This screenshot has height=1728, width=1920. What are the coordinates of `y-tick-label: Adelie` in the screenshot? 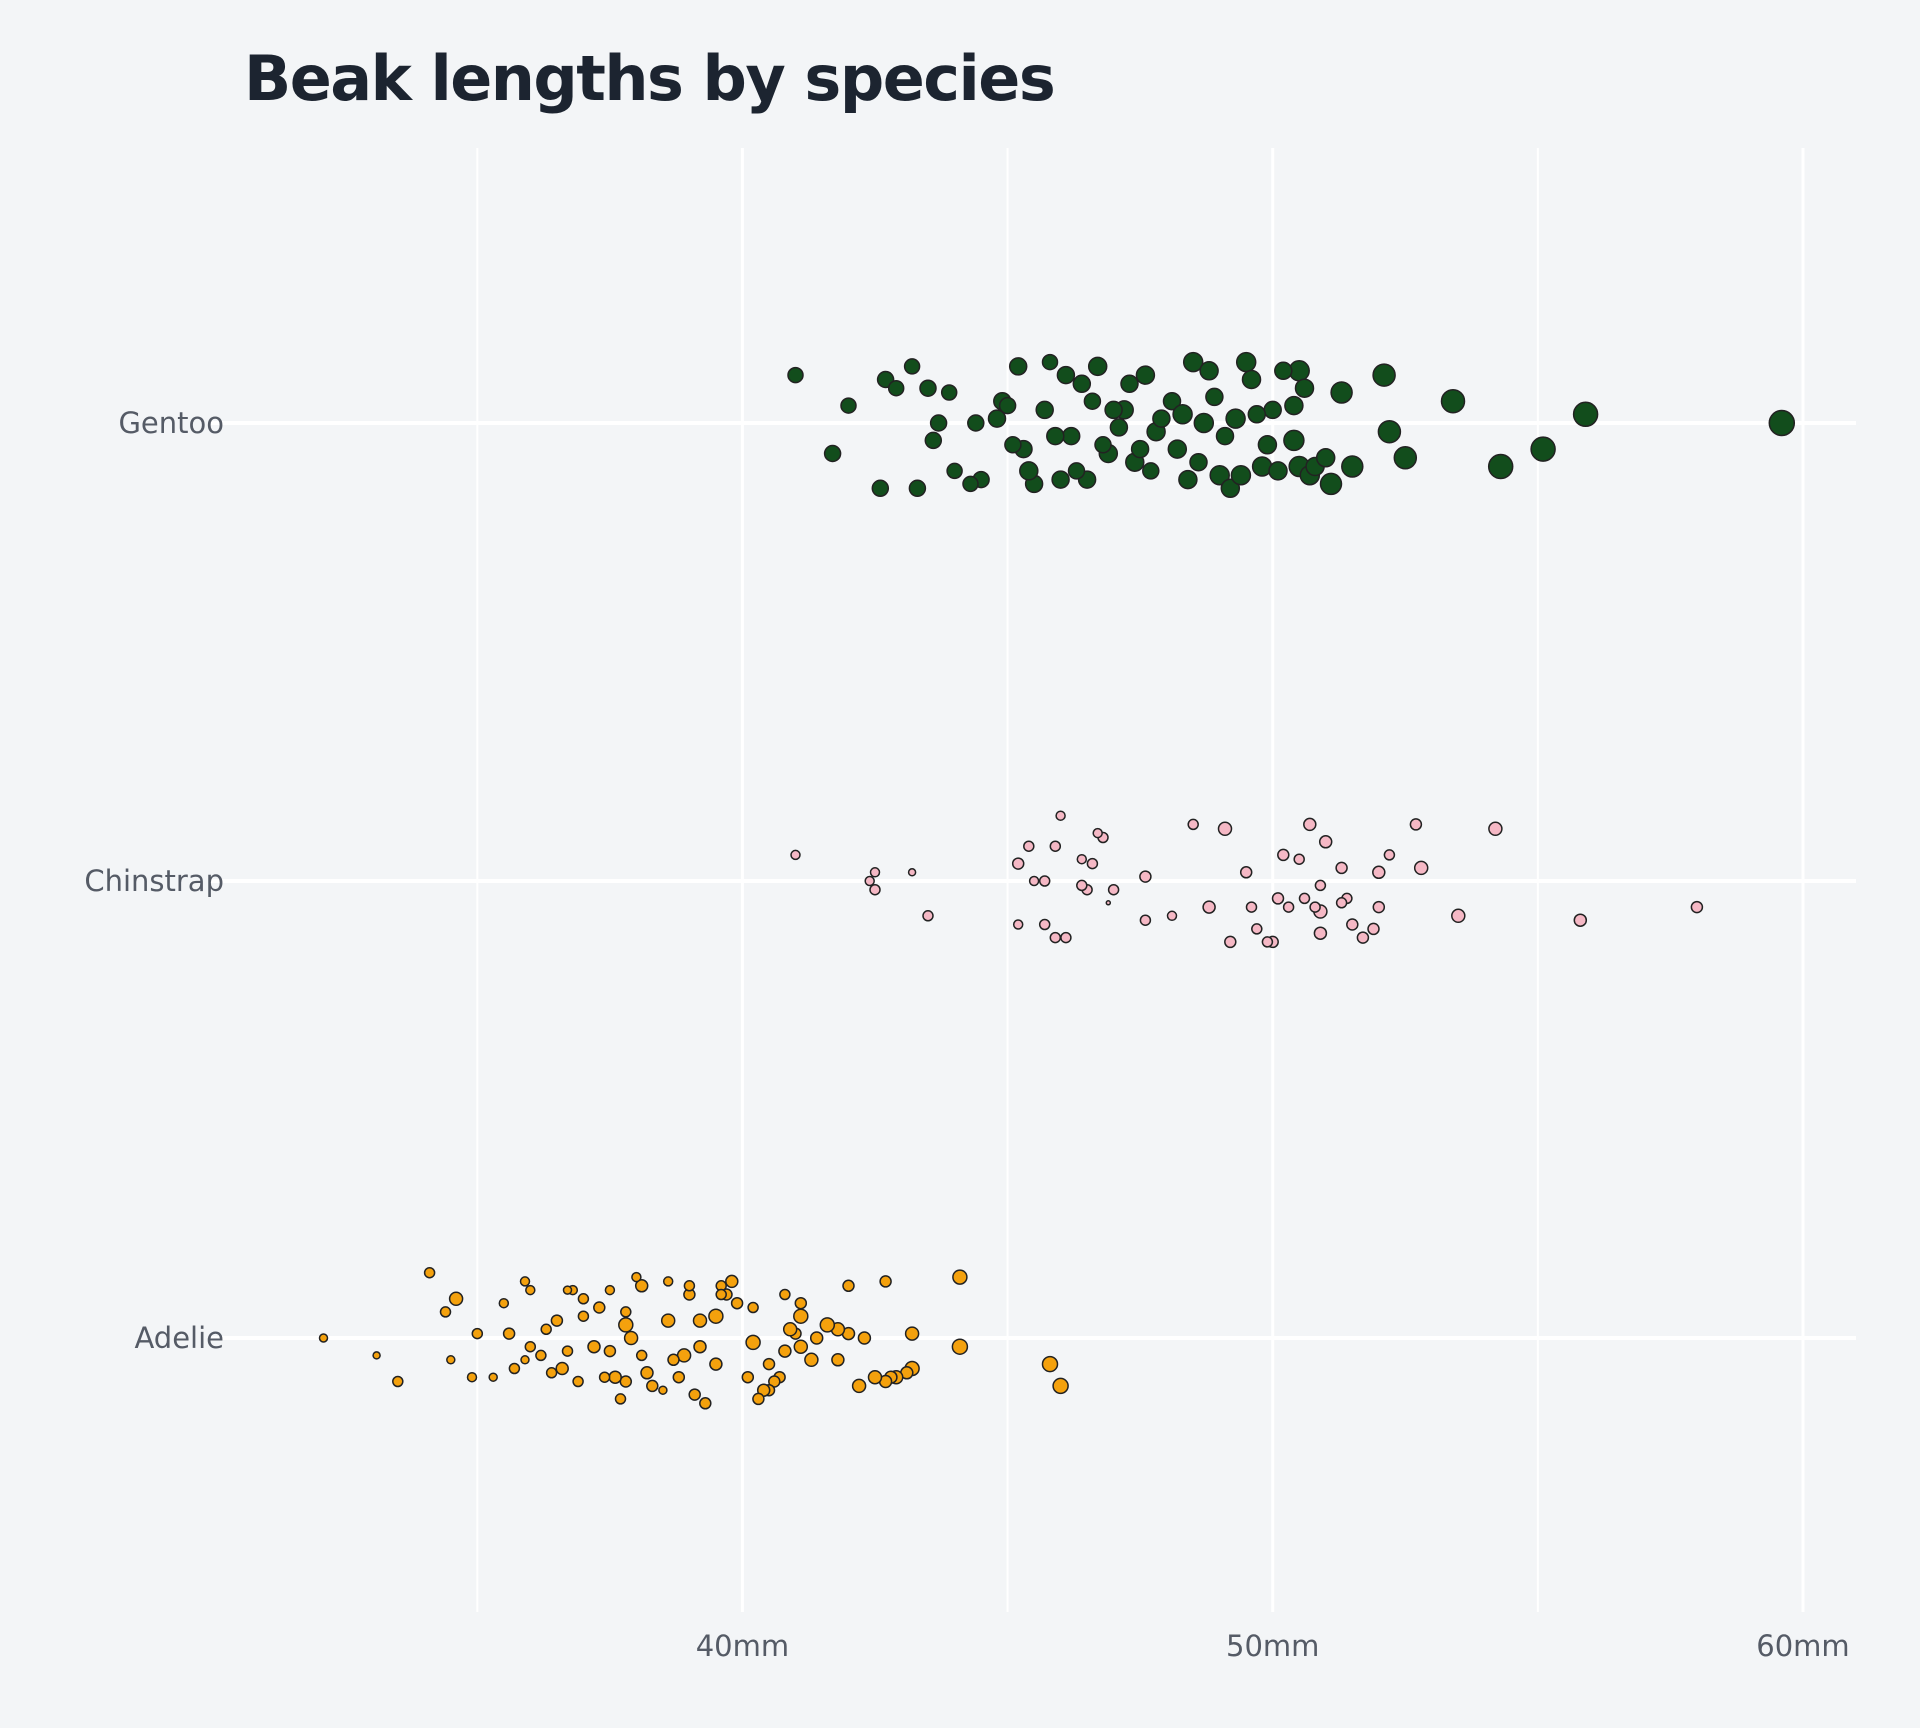 It's located at (179, 1338).